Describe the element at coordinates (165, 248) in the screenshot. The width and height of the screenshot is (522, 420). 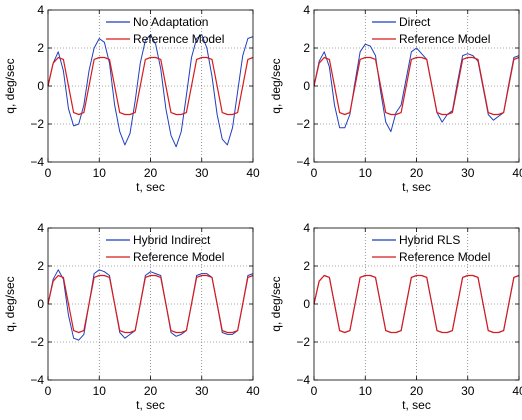
I see `legend: Hybrid Indirect Reference Model` at that location.